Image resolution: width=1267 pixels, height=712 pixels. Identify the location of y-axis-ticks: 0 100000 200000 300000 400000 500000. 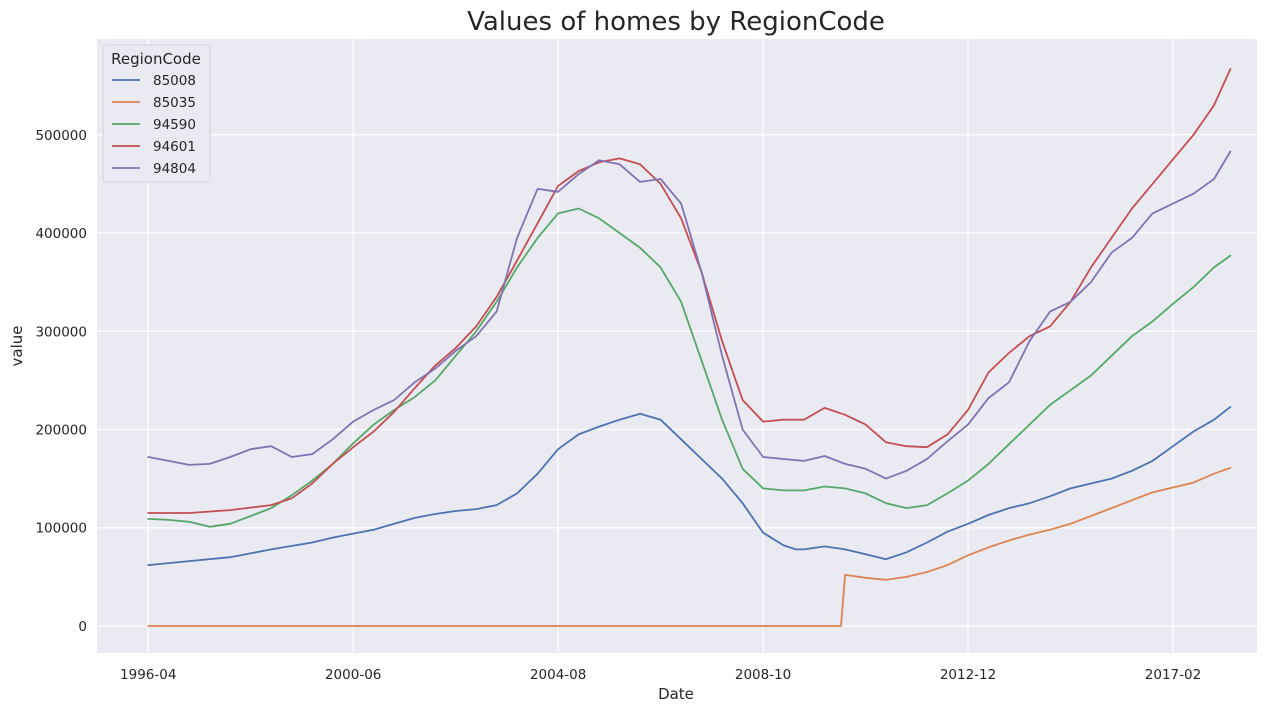
(61, 381).